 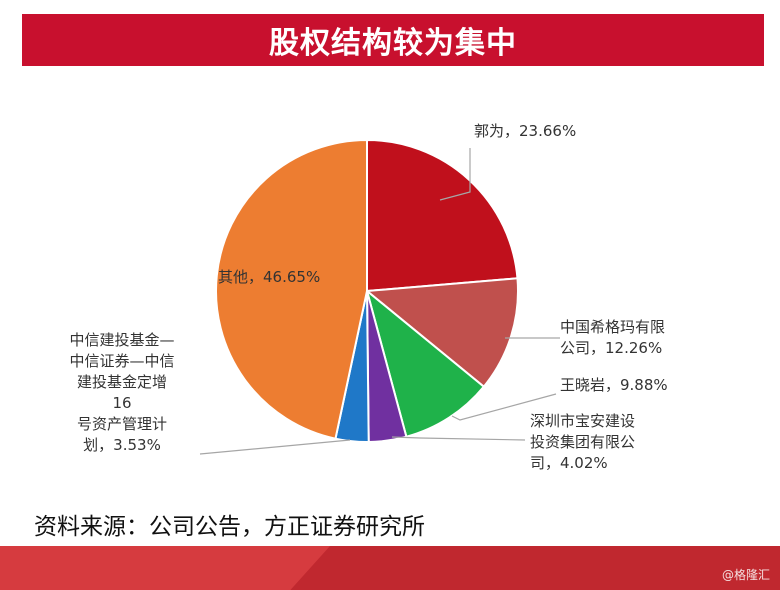 I want to click on slice-label-3: 深圳市宝安建设投资集团有限公司，4.02%, so click(x=582, y=442).